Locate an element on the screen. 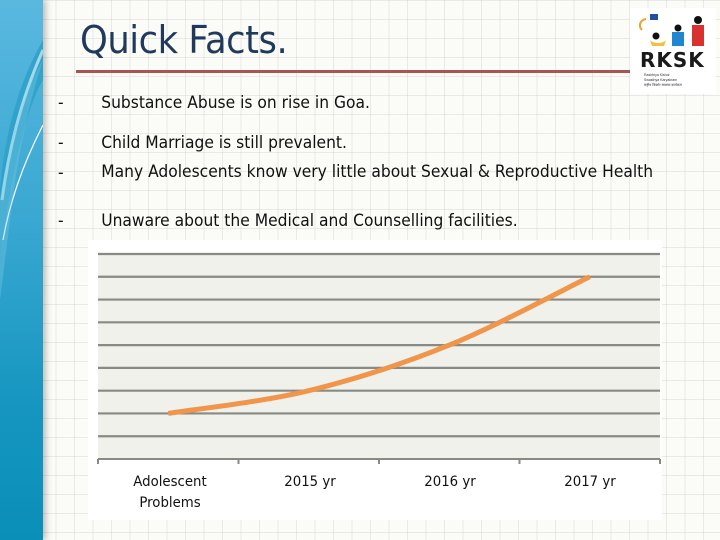 The height and width of the screenshot is (540, 720). logo-subtitle-line-3: राष्ट्रीय किशोर स्वास्थ्य कार्यक्रम is located at coordinates (663, 85).